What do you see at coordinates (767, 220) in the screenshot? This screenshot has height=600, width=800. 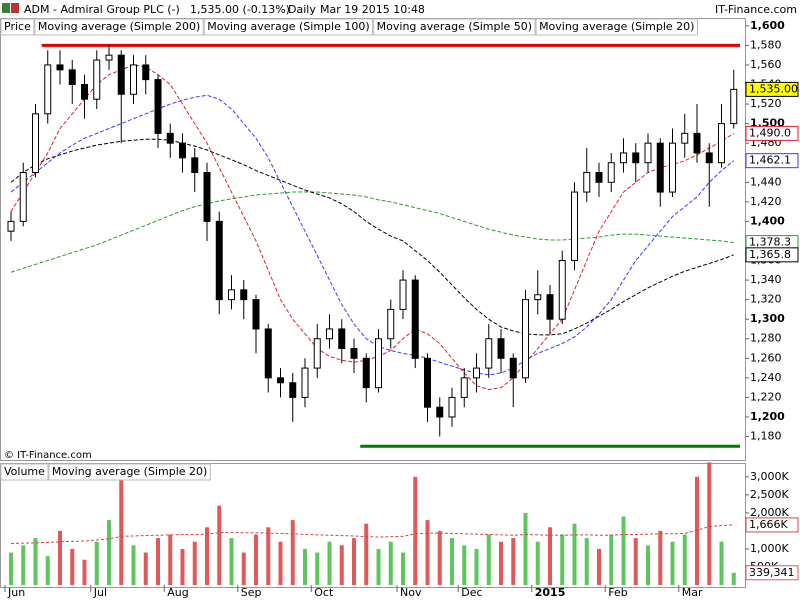 I see `y-tick-label: 1,400` at bounding box center [767, 220].